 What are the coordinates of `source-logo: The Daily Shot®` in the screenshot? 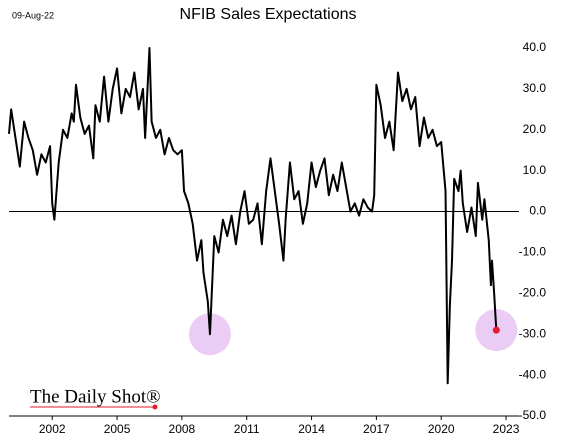 It's located at (95, 396).